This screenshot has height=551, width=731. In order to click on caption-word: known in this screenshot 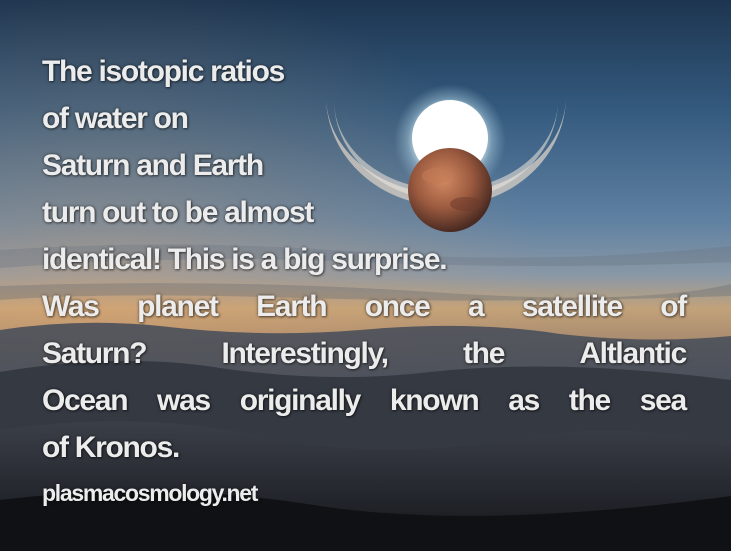, I will do `click(434, 400)`.